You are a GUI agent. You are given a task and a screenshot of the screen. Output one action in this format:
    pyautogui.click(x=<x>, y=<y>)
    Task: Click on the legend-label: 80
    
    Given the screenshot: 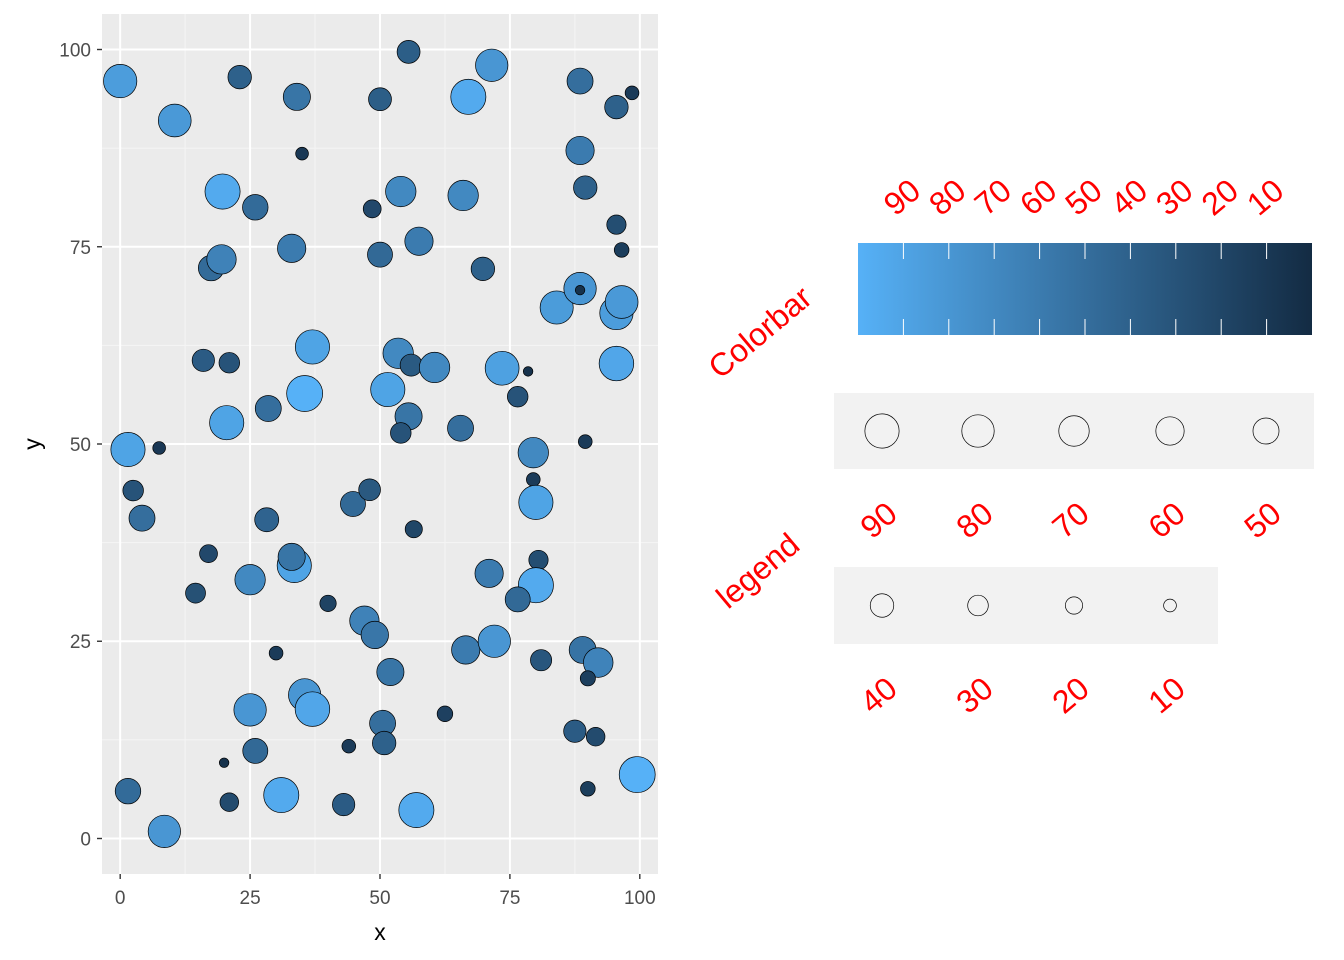 What is the action you would take?
    pyautogui.click(x=974, y=520)
    